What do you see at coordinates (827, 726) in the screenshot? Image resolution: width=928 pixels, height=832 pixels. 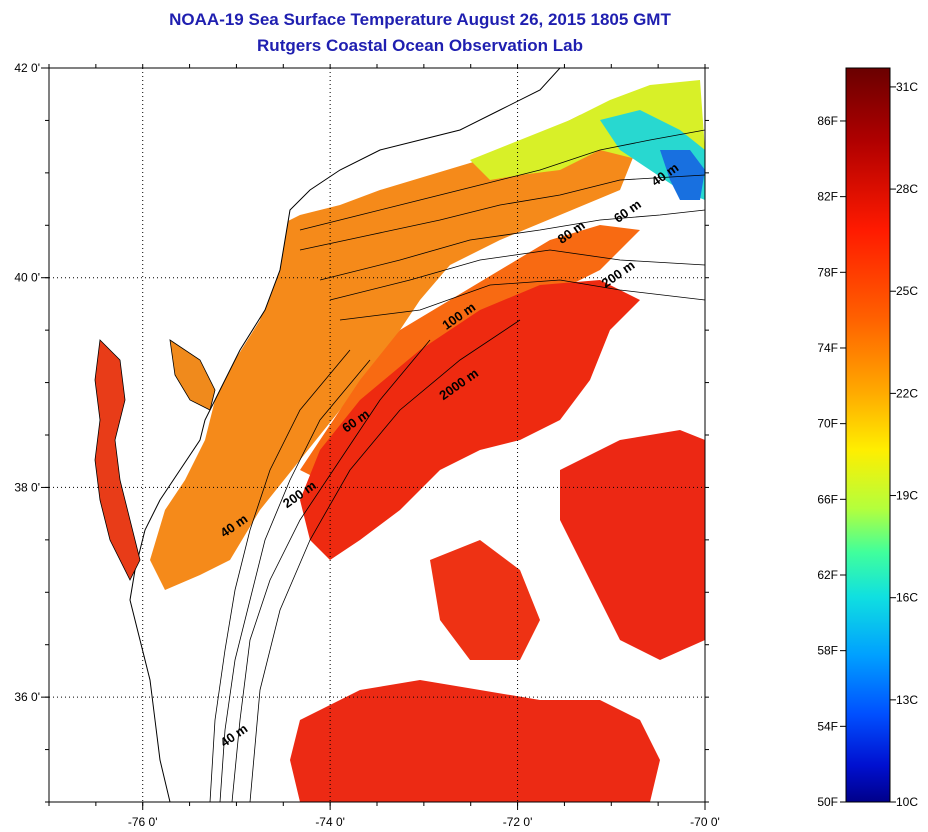 I see `colorbar-f-label: 54F` at bounding box center [827, 726].